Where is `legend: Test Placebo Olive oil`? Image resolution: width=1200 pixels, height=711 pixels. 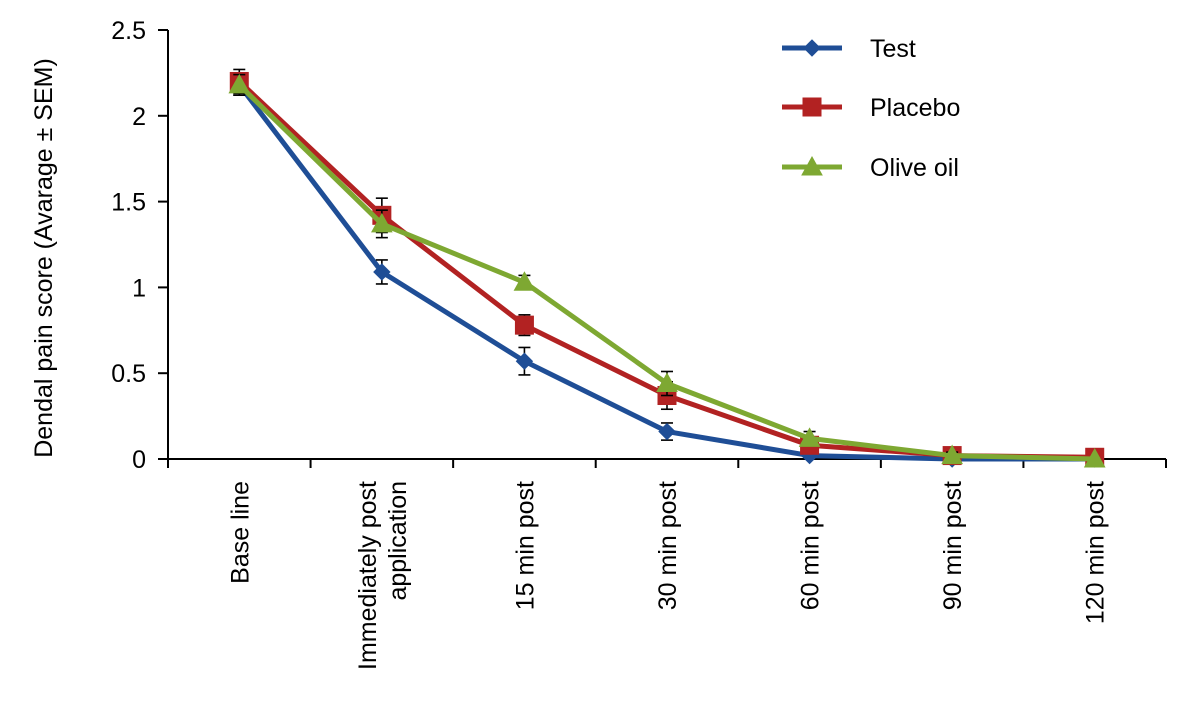 legend: Test Placebo Olive oil is located at coordinates (871, 108).